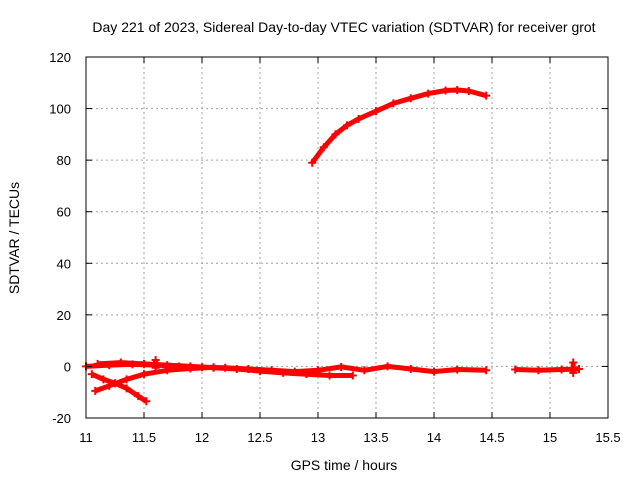 This screenshot has height=480, width=640. Describe the element at coordinates (375, 437) in the screenshot. I see `x-tick-label: 13.5` at that location.